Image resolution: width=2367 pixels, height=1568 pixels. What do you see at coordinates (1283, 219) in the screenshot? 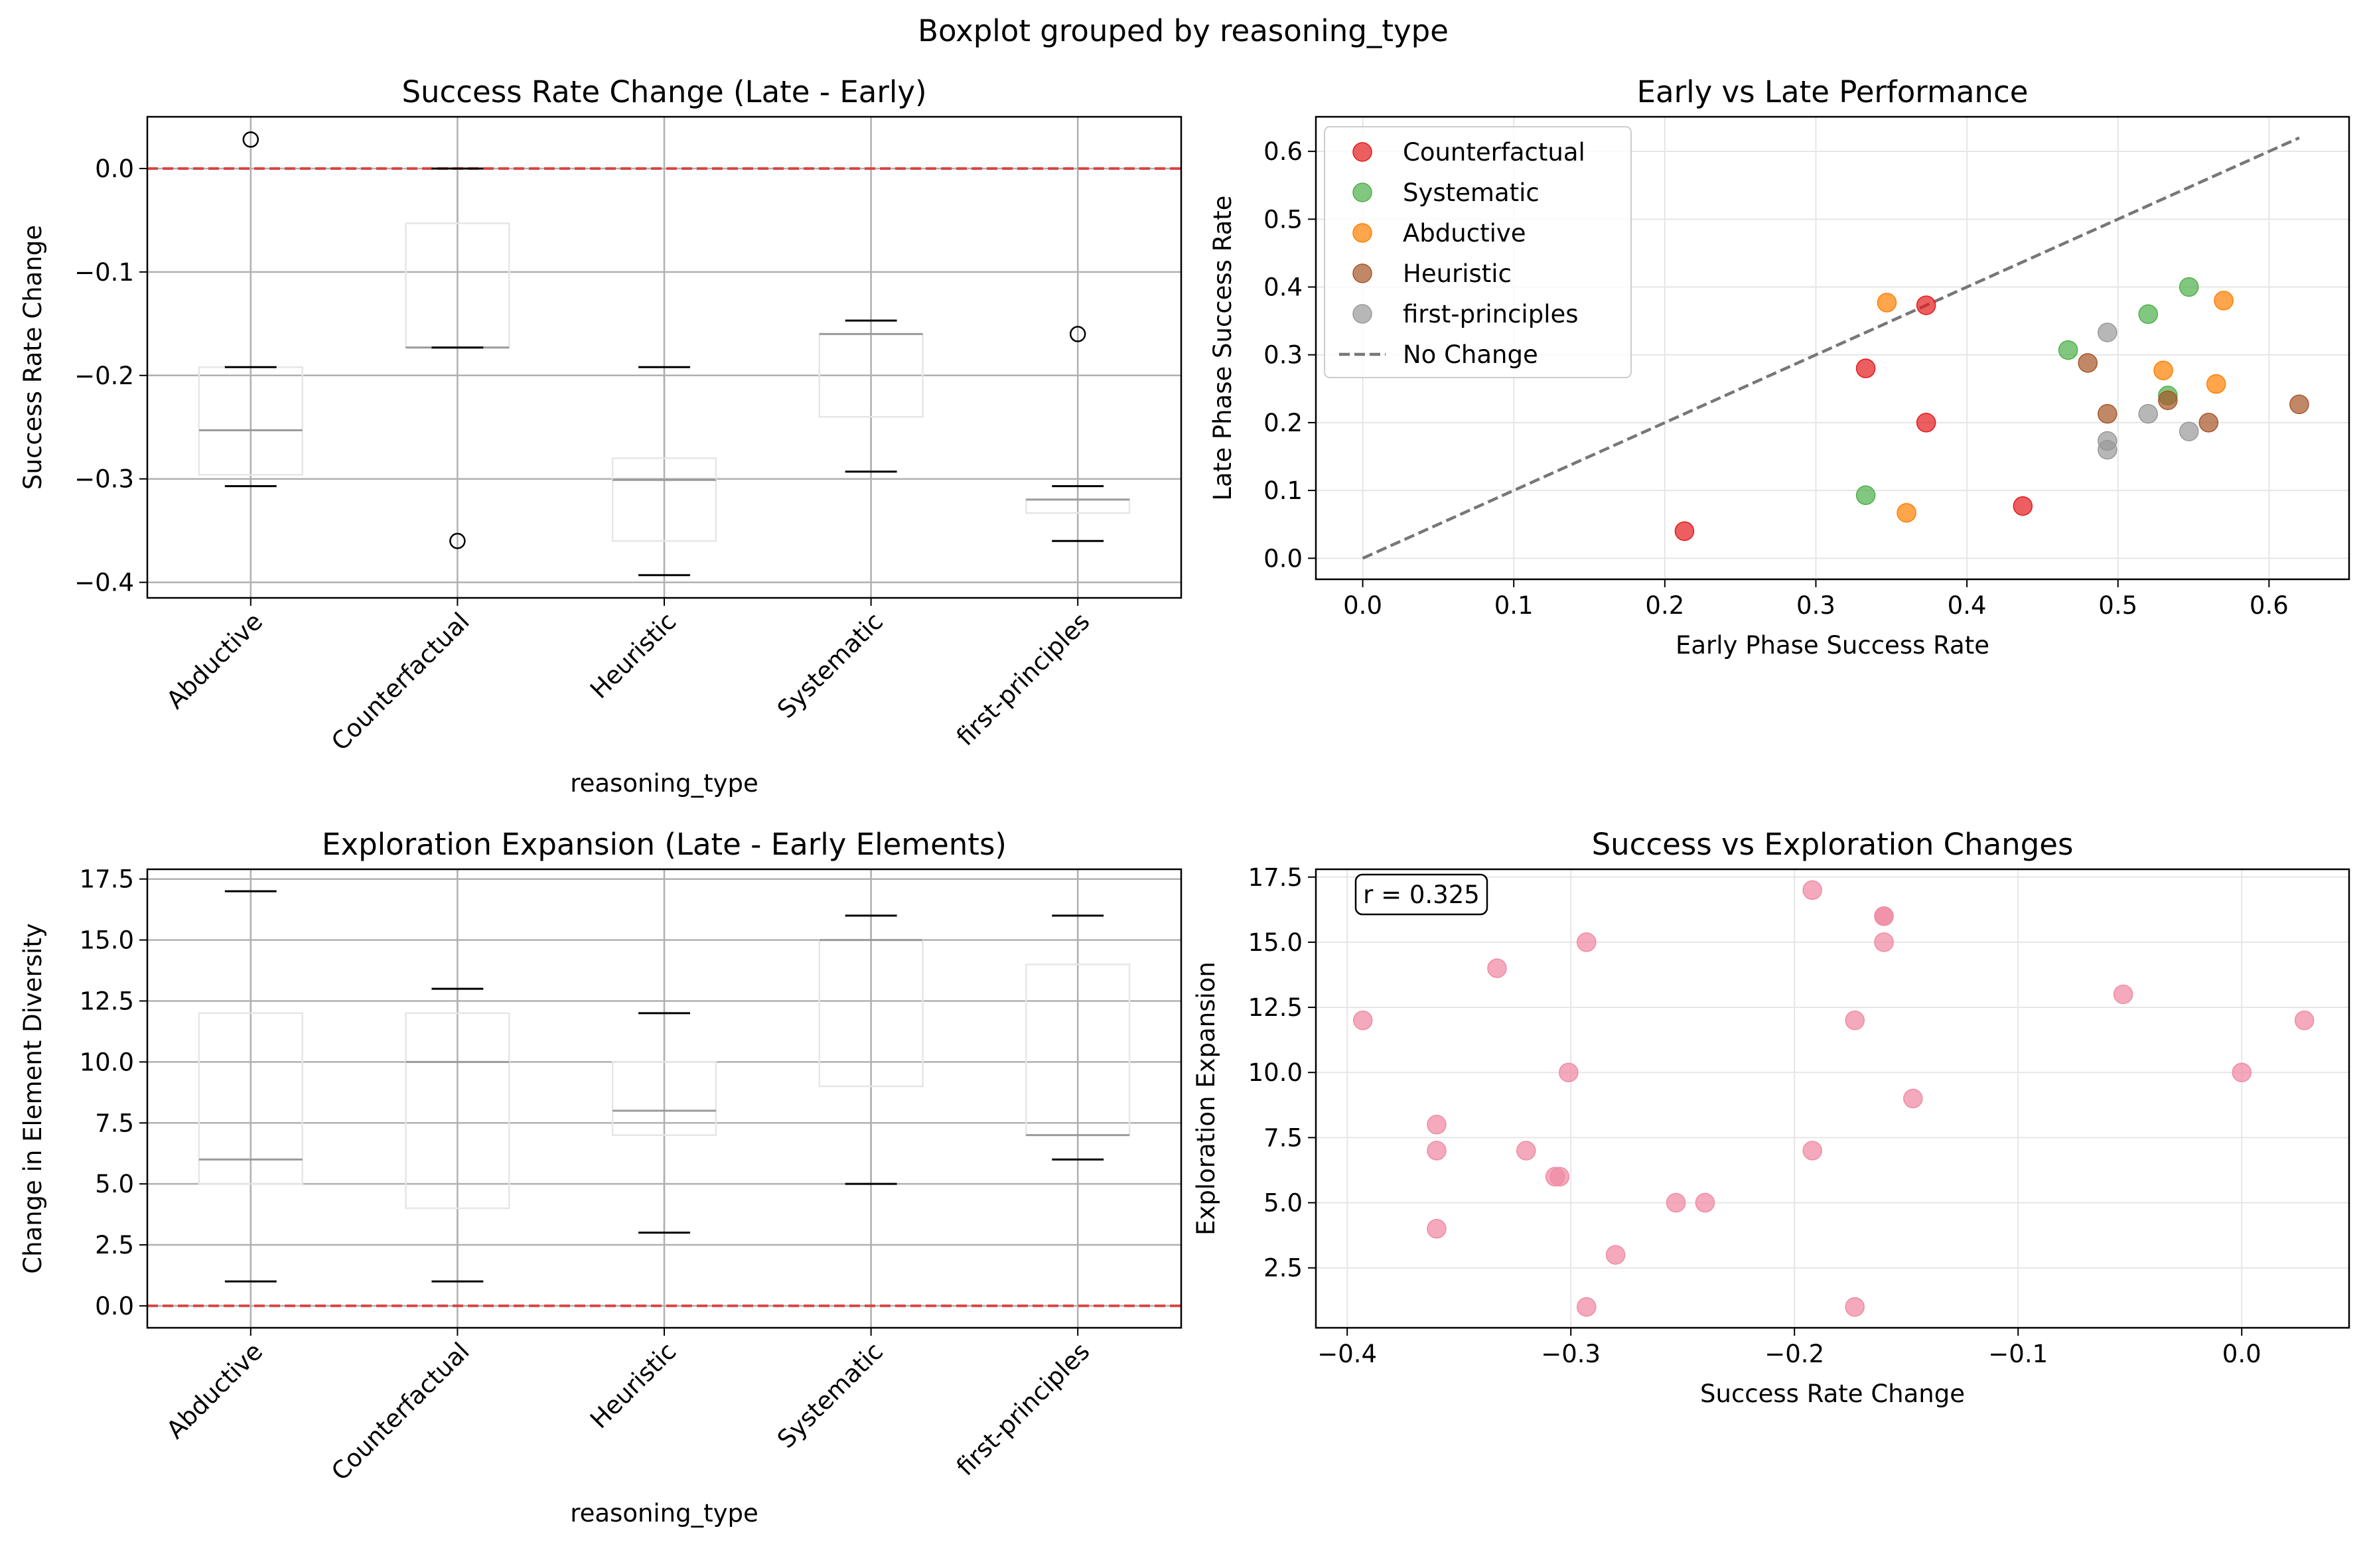
I see `y-tick-label: 0.5` at bounding box center [1283, 219].